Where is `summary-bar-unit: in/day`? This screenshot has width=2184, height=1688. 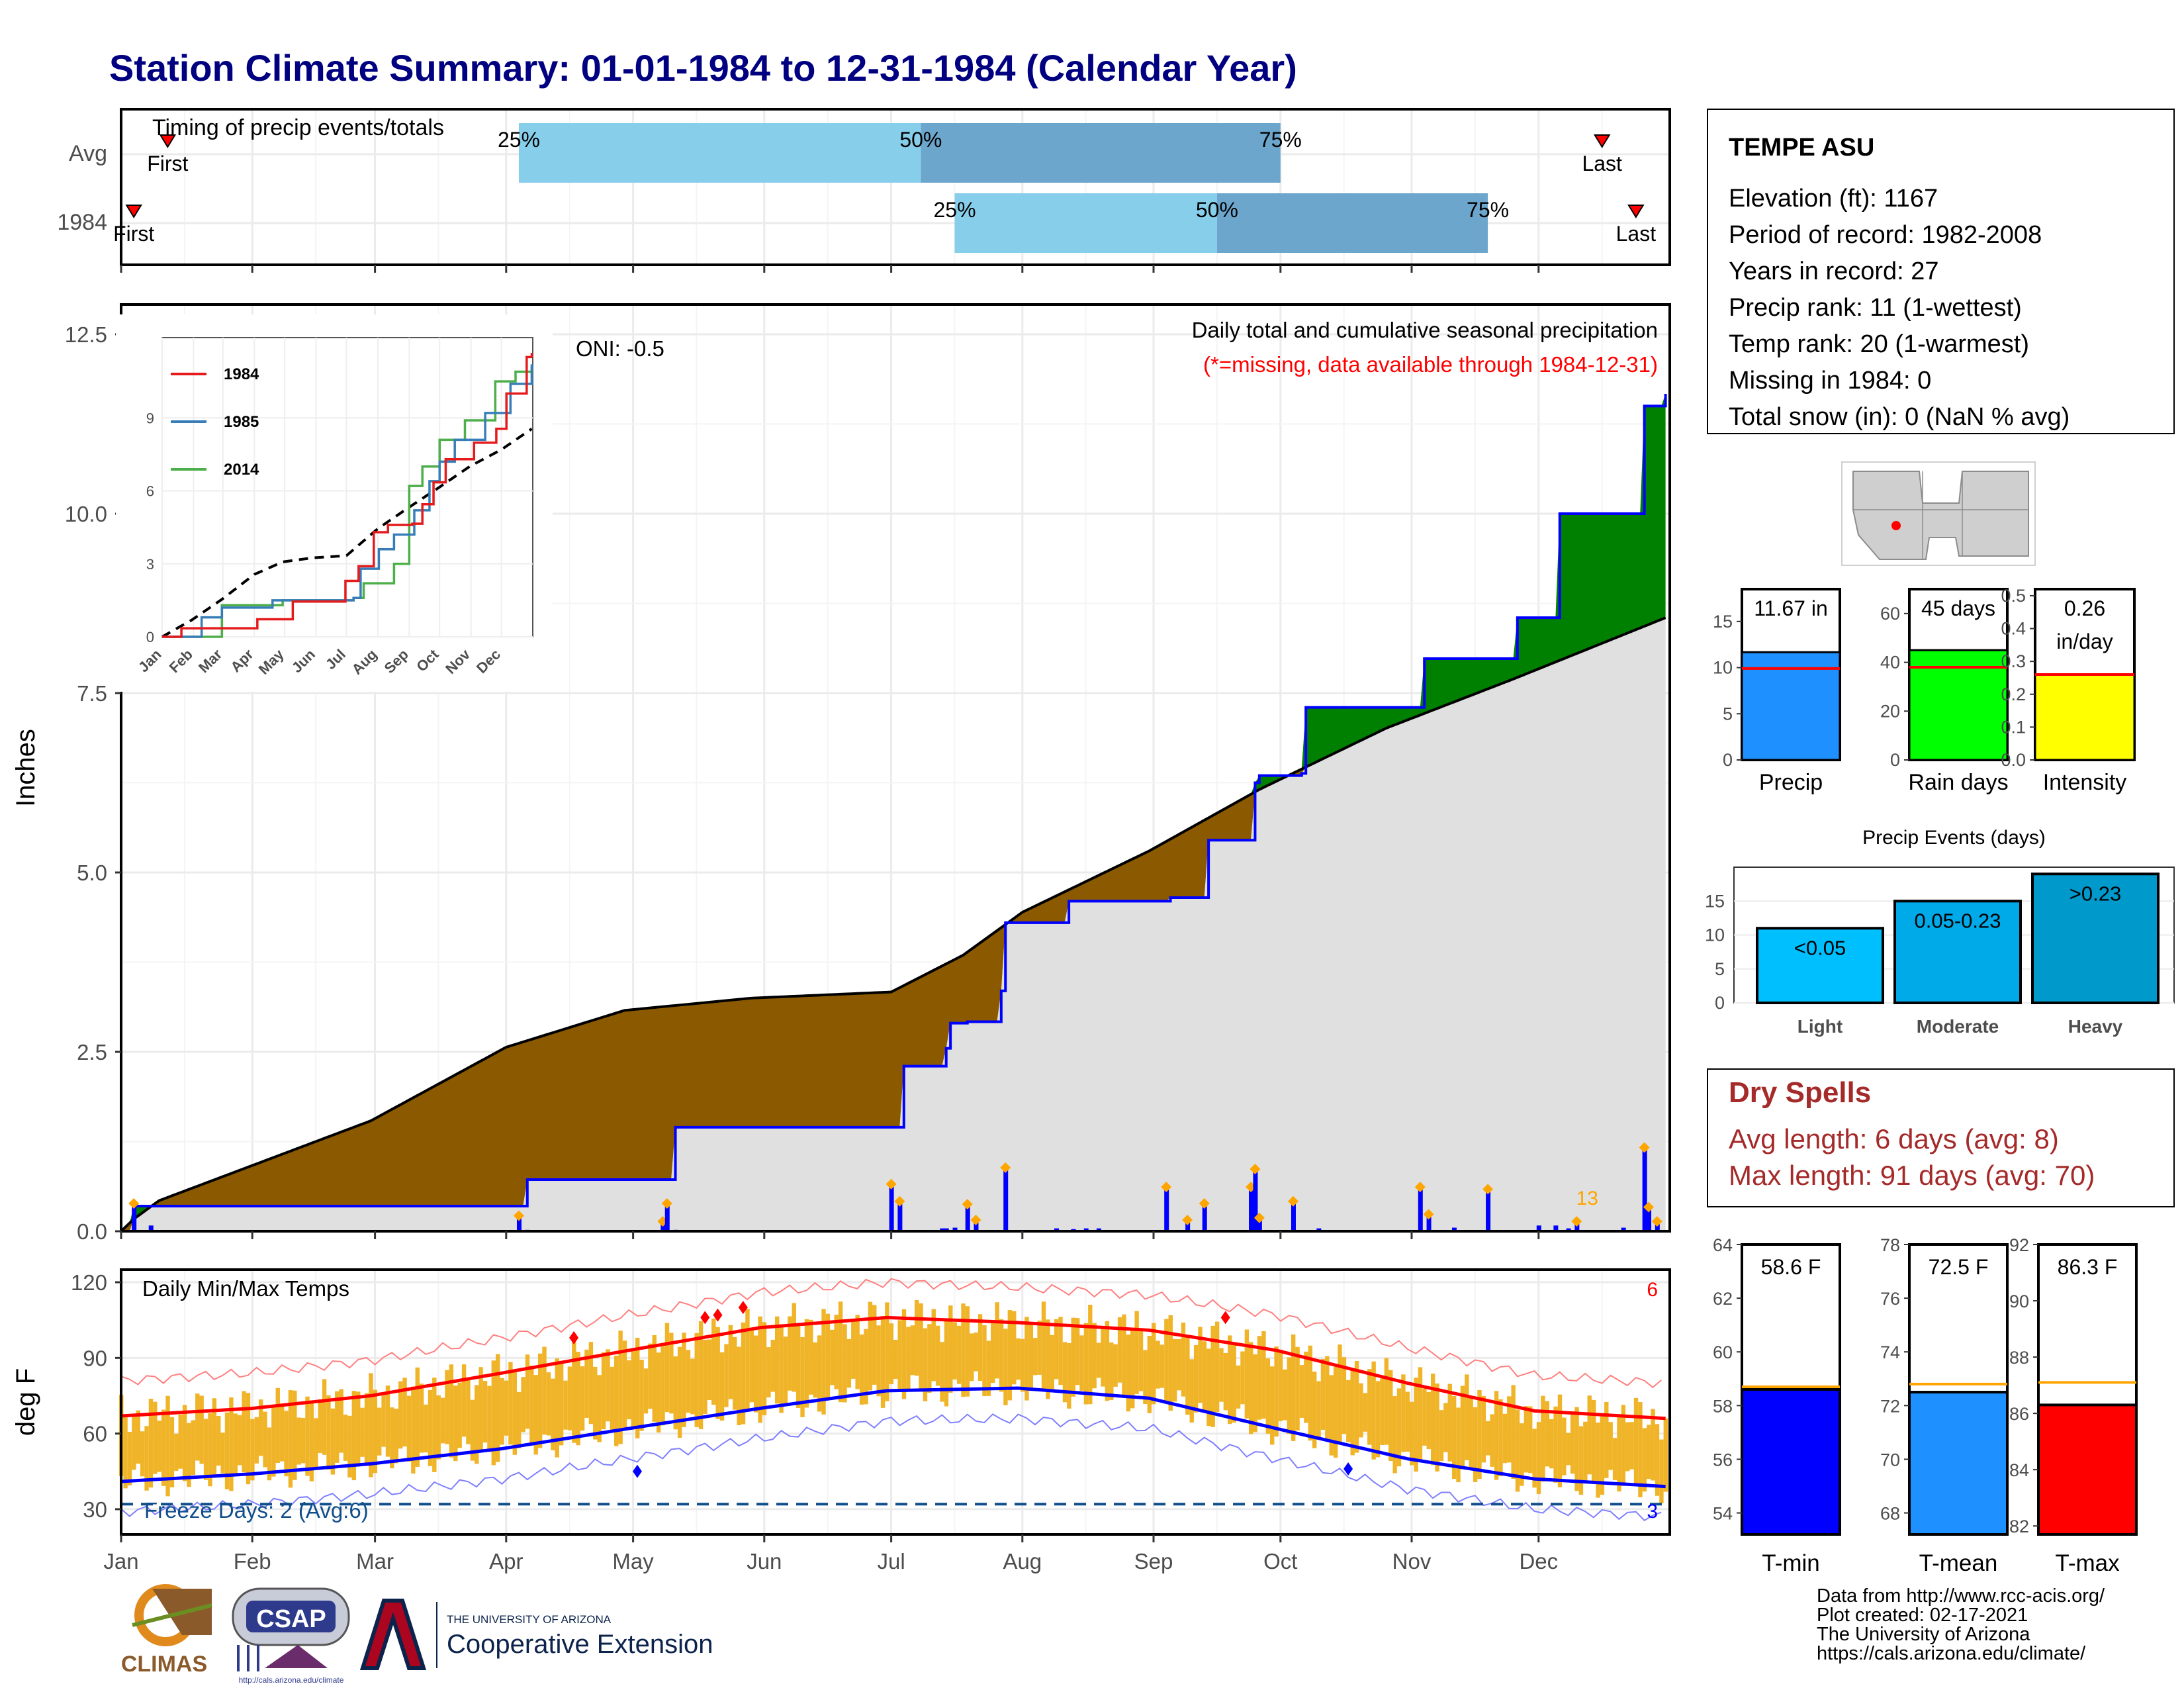 summary-bar-unit: in/day is located at coordinates (2084, 641).